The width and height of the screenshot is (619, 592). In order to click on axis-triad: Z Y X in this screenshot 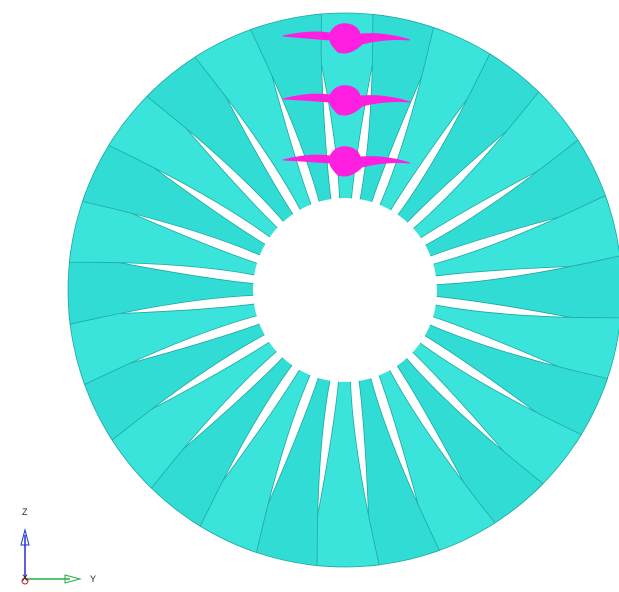, I will do `click(58, 546)`.